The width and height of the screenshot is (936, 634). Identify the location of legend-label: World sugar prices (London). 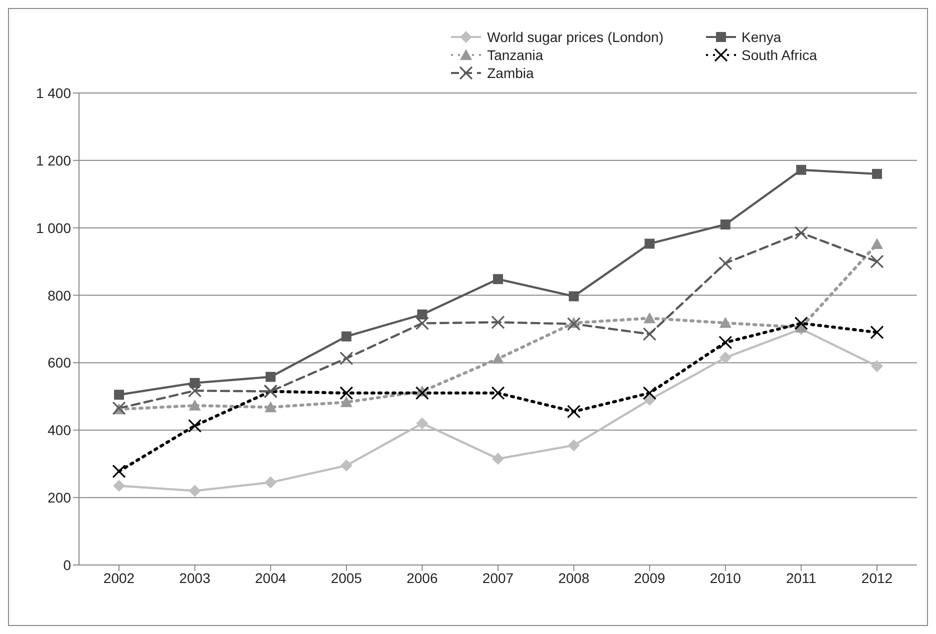
(575, 37).